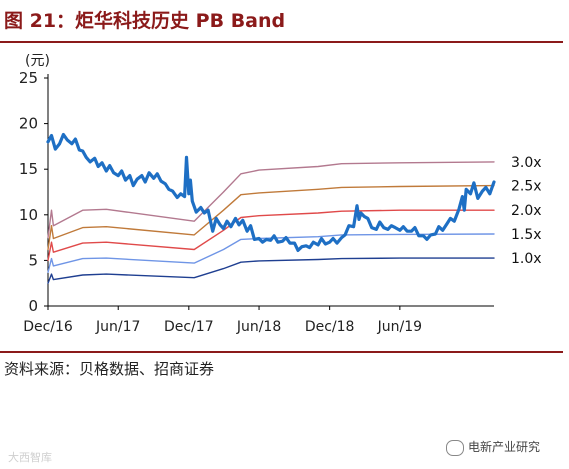  I want to click on x-tick-label: Dec/16, so click(48, 327).